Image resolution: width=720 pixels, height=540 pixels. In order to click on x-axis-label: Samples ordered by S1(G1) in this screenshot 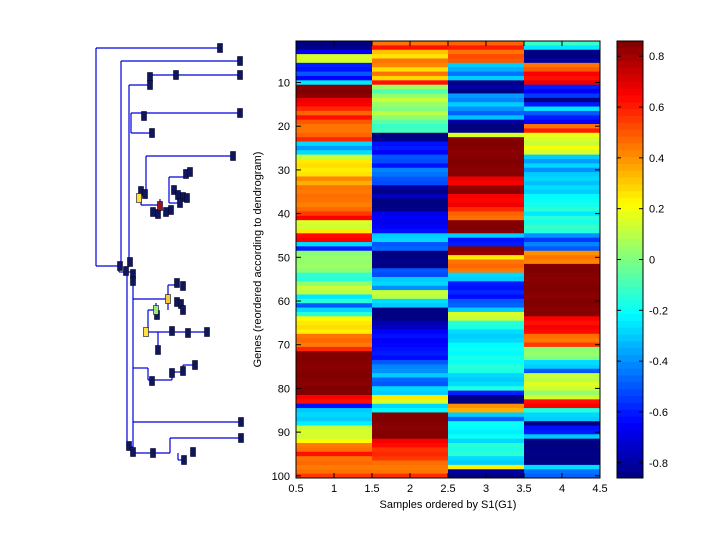, I will do `click(448, 505)`.